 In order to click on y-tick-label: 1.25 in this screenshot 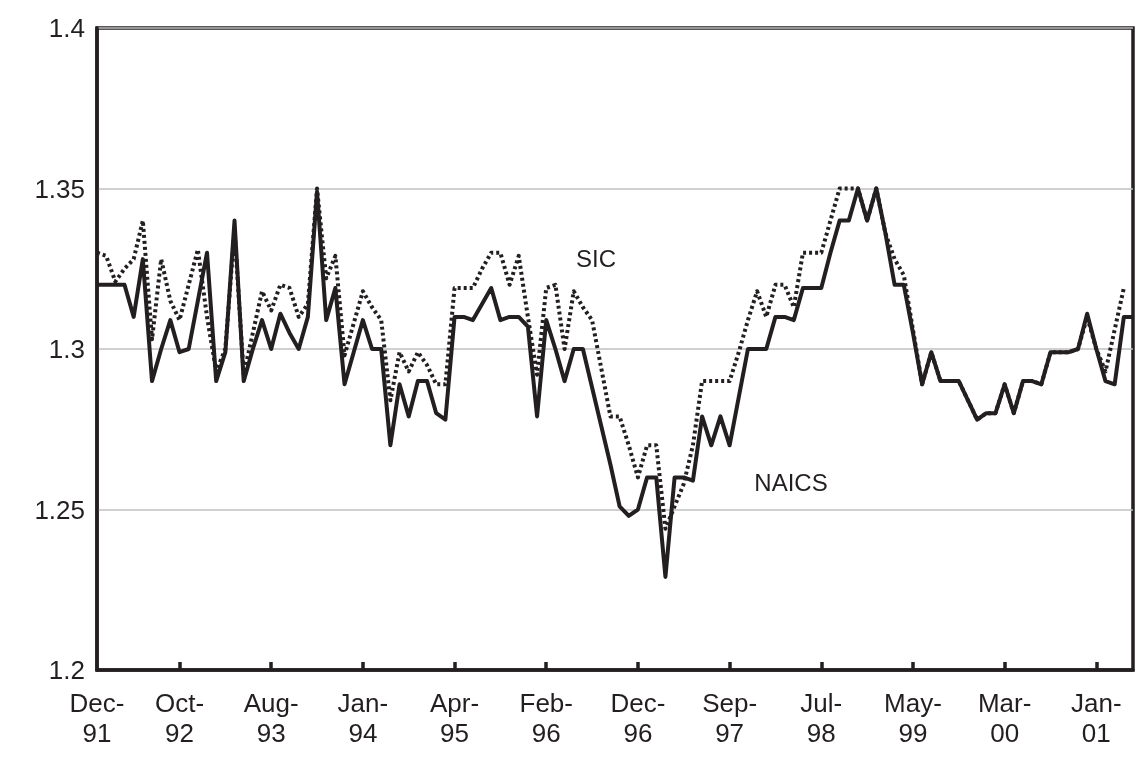, I will do `click(59, 509)`.